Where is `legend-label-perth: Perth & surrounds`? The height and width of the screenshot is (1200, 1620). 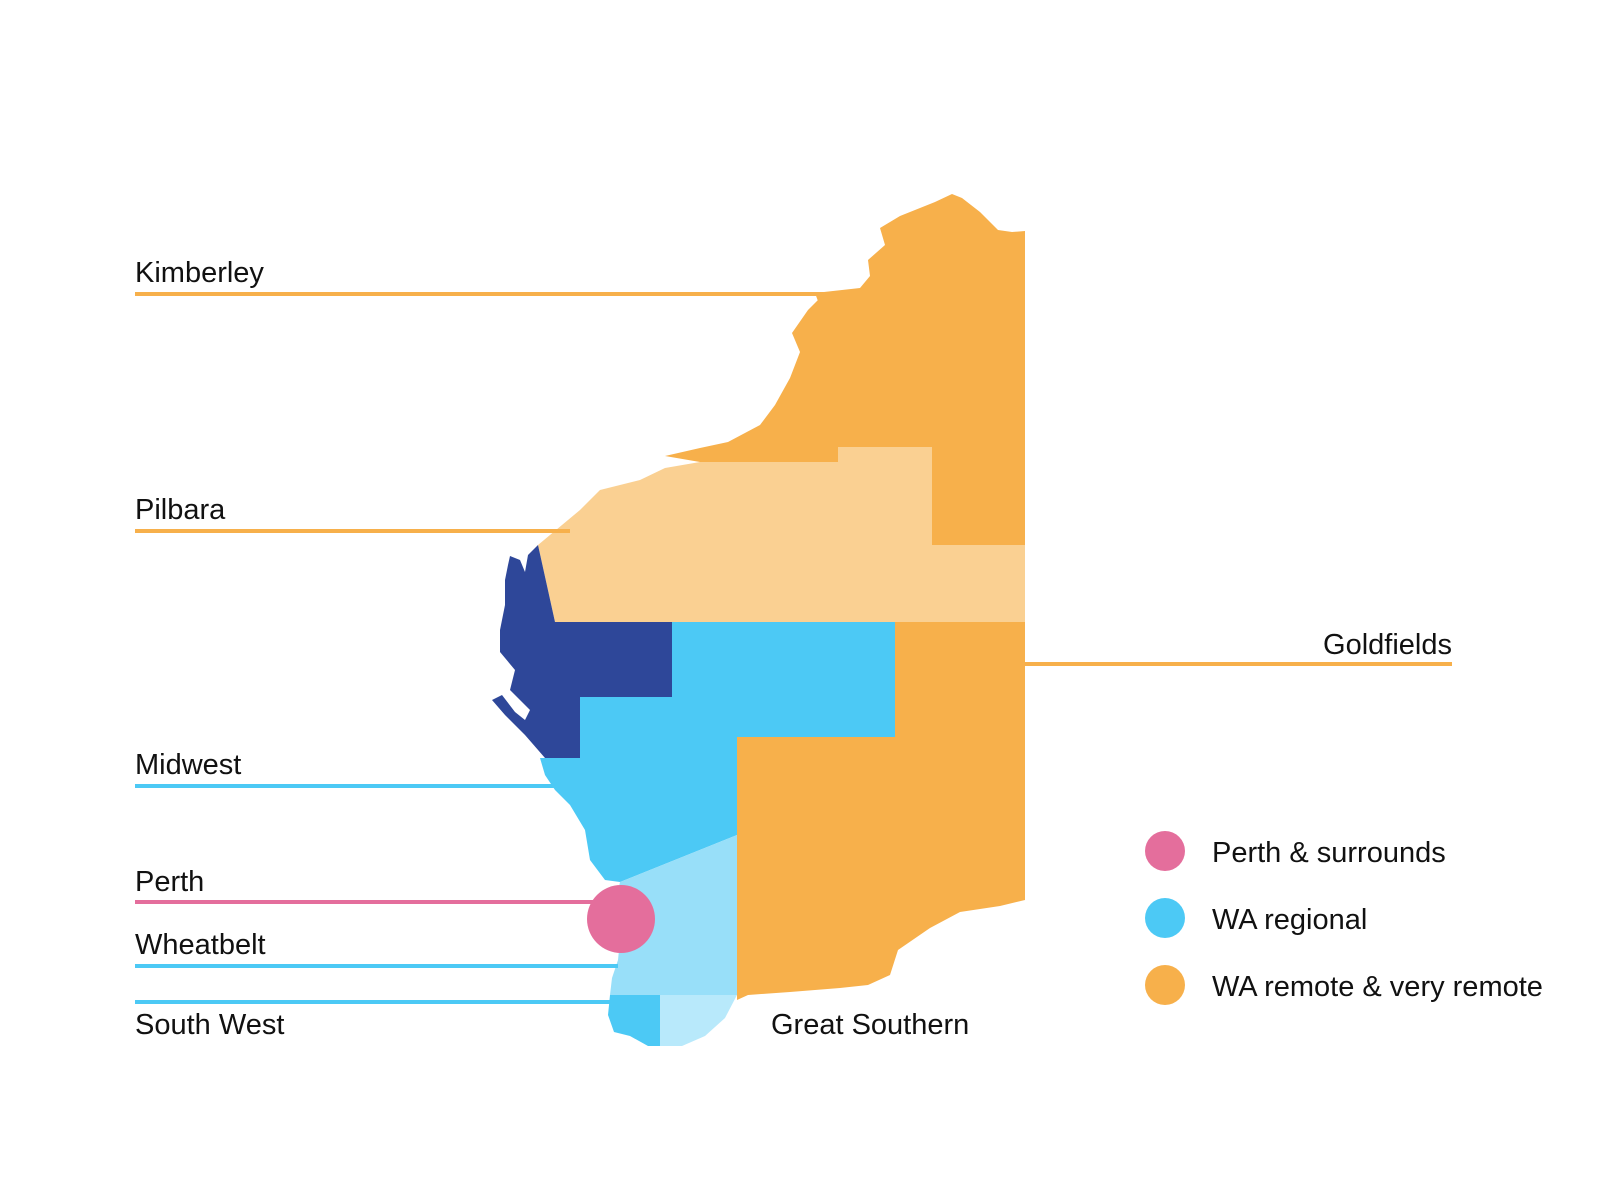 legend-label-perth: Perth & surrounds is located at coordinates (1329, 853).